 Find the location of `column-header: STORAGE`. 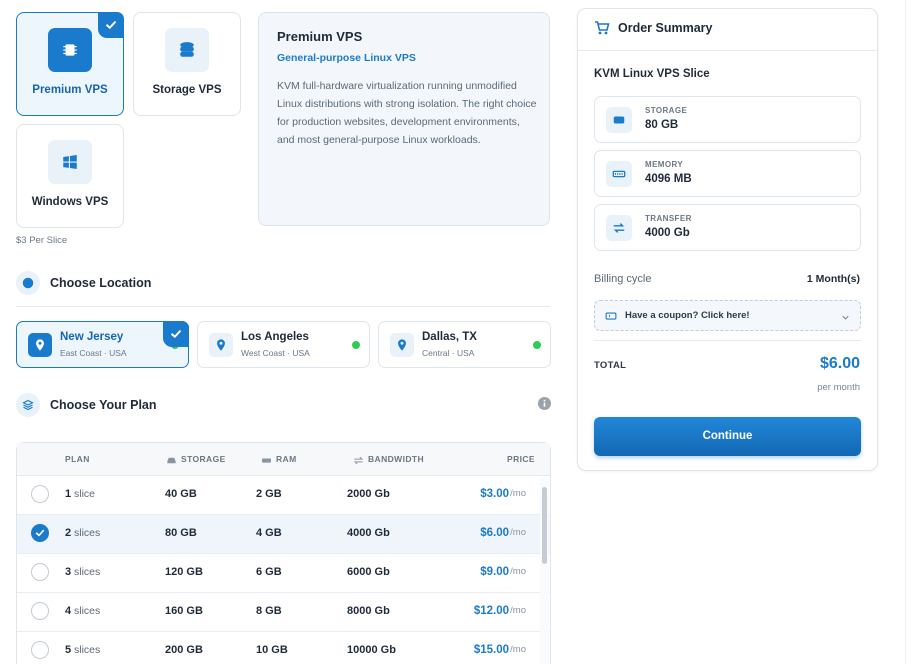

column-header: STORAGE is located at coordinates (203, 459).